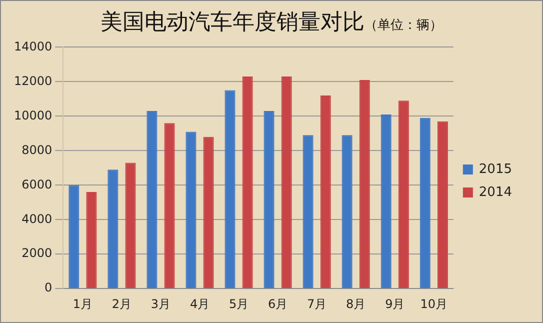  What do you see at coordinates (33, 115) in the screenshot?
I see `y-tick-label: 10000` at bounding box center [33, 115].